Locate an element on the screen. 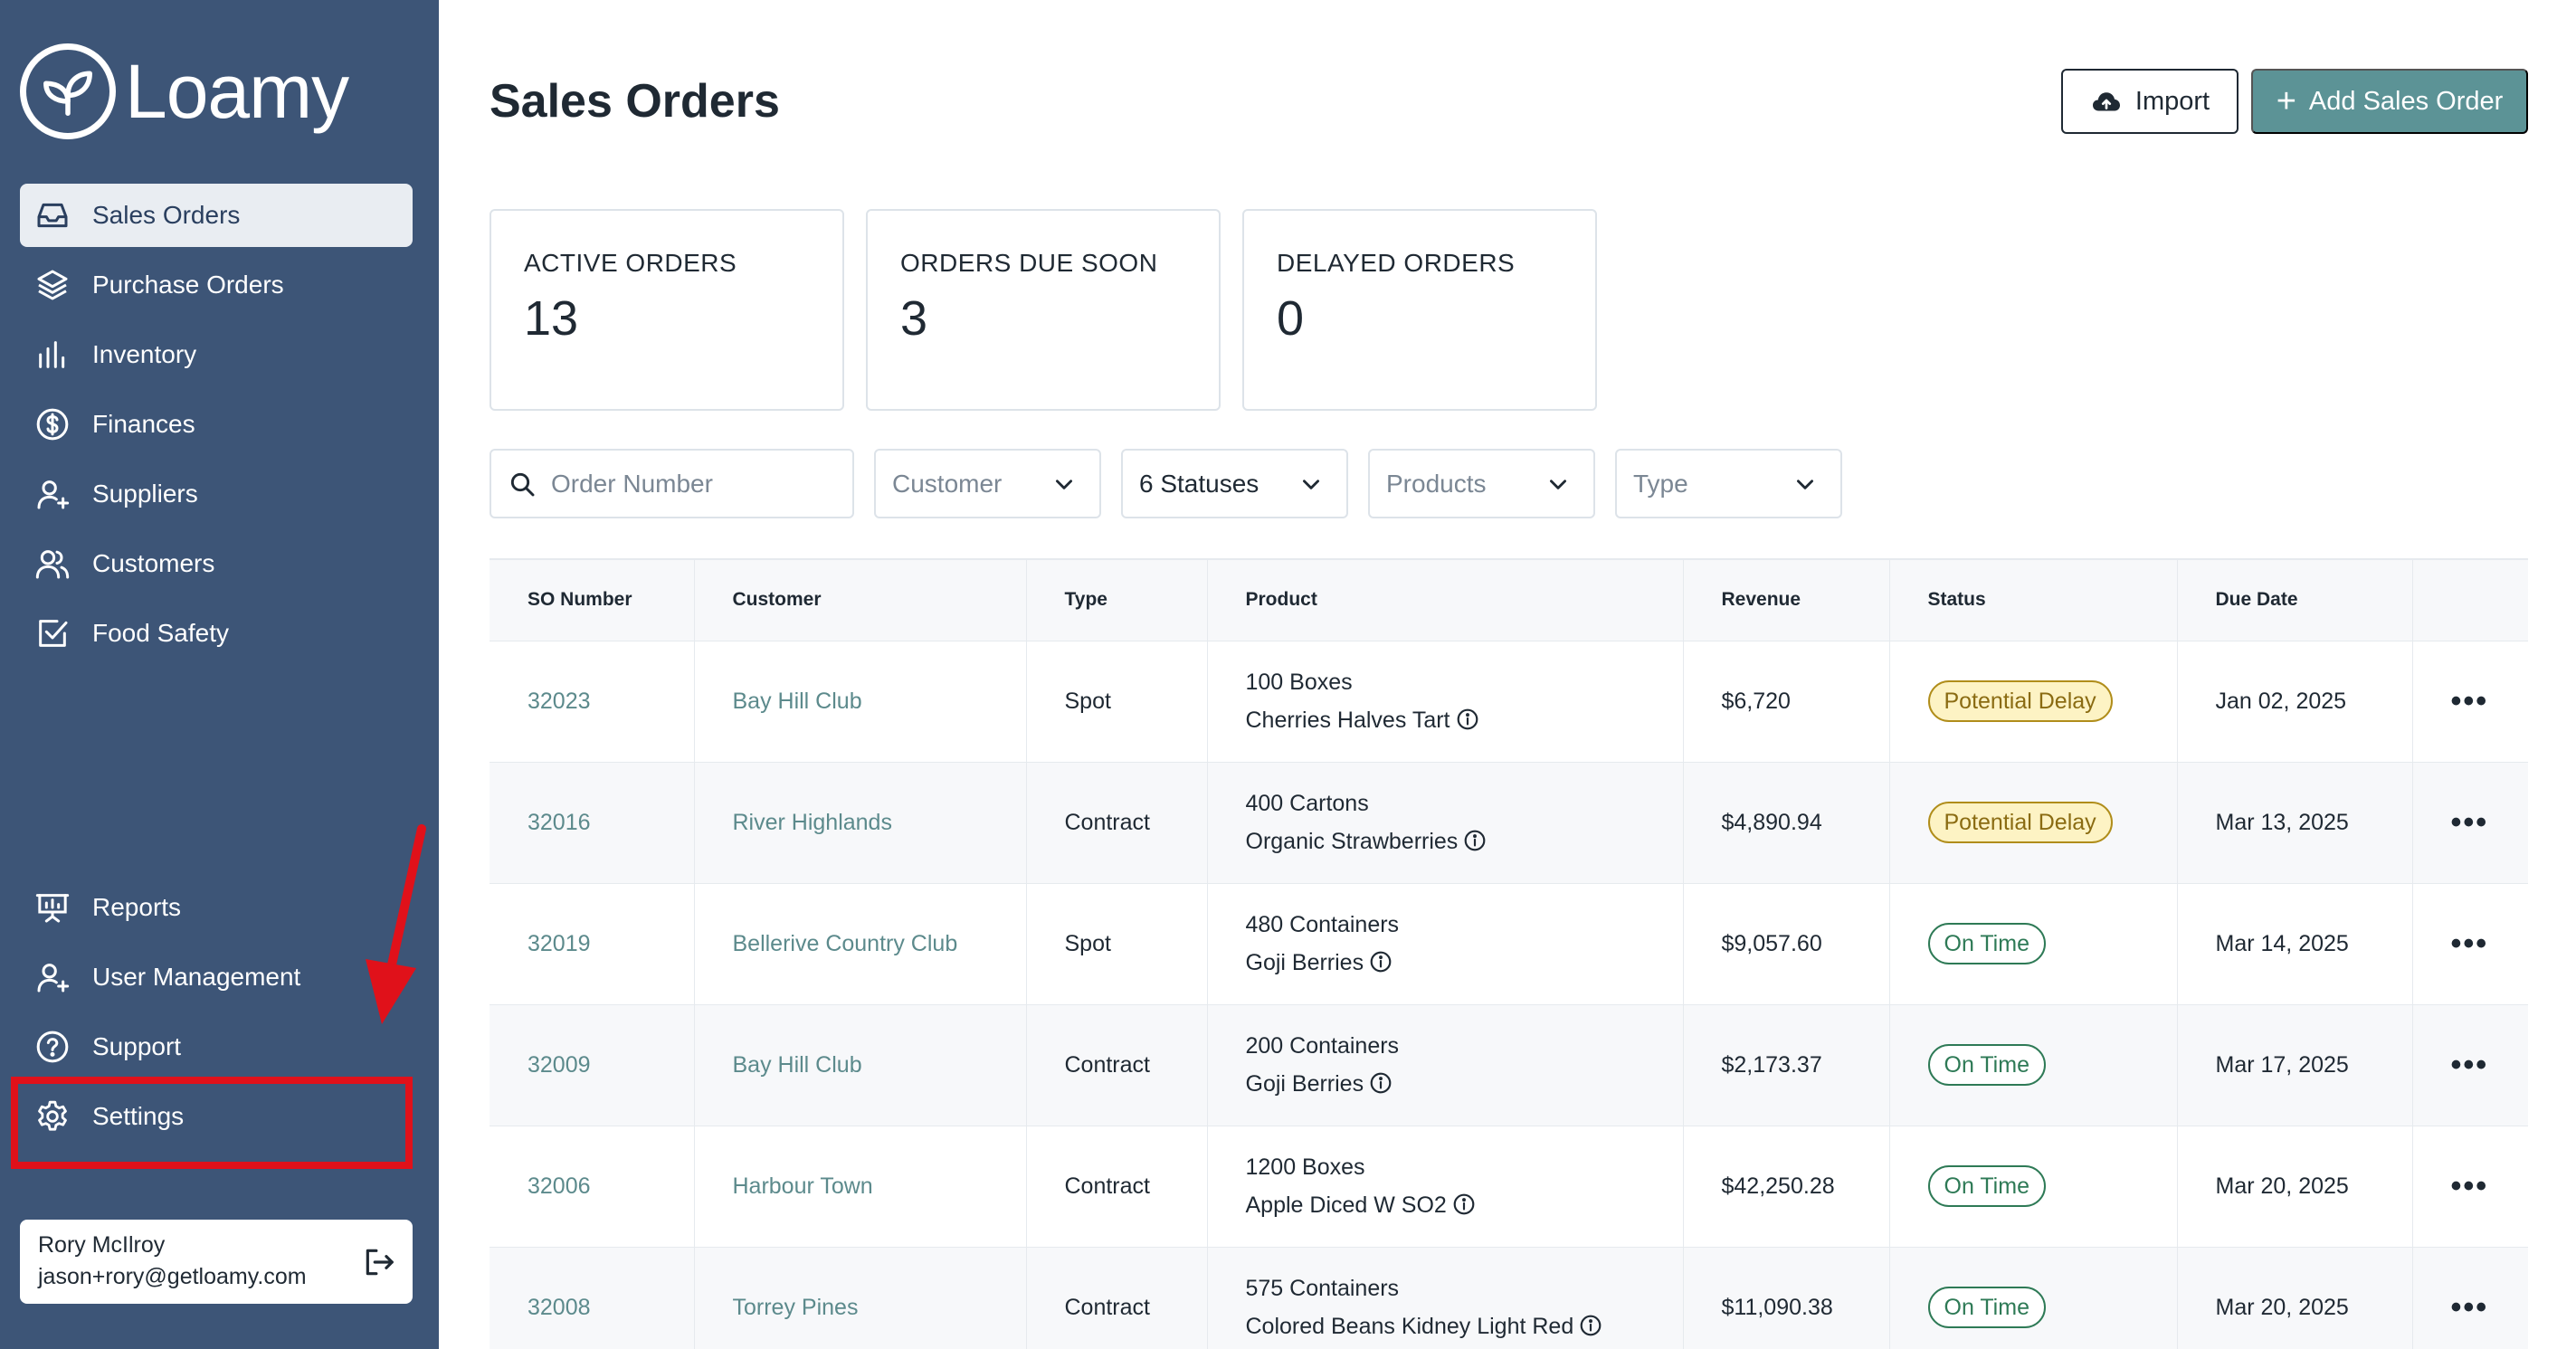  import-button-label: Import is located at coordinates (2172, 101).